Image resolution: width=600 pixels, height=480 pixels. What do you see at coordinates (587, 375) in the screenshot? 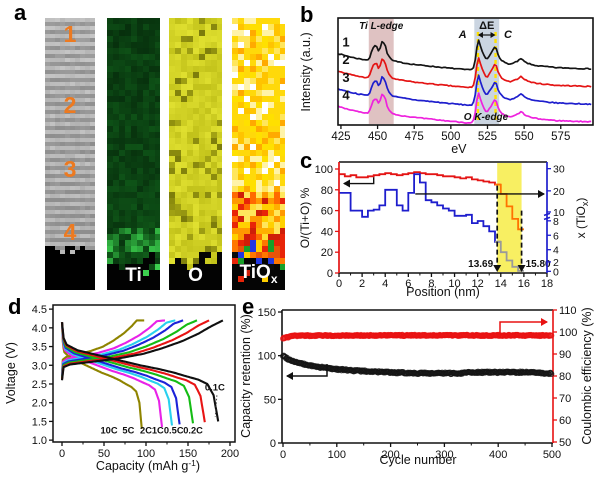
I see `right-axis-label: Coulombic efficiency (%)` at bounding box center [587, 375].